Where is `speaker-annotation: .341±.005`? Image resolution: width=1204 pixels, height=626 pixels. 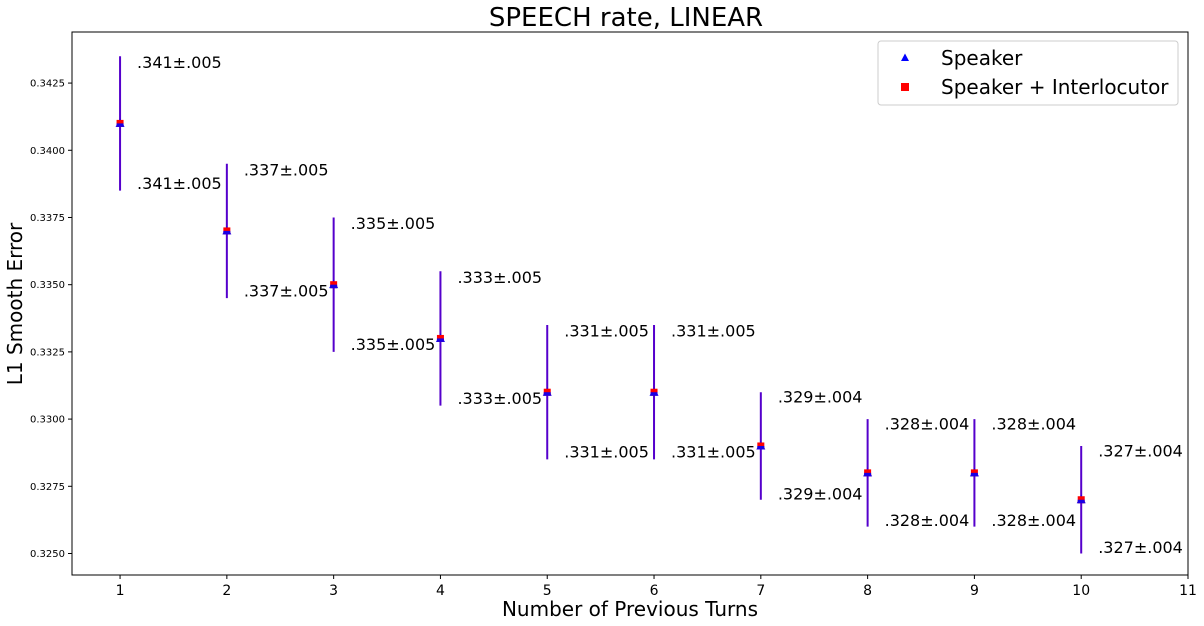
speaker-annotation: .341±.005 is located at coordinates (179, 183).